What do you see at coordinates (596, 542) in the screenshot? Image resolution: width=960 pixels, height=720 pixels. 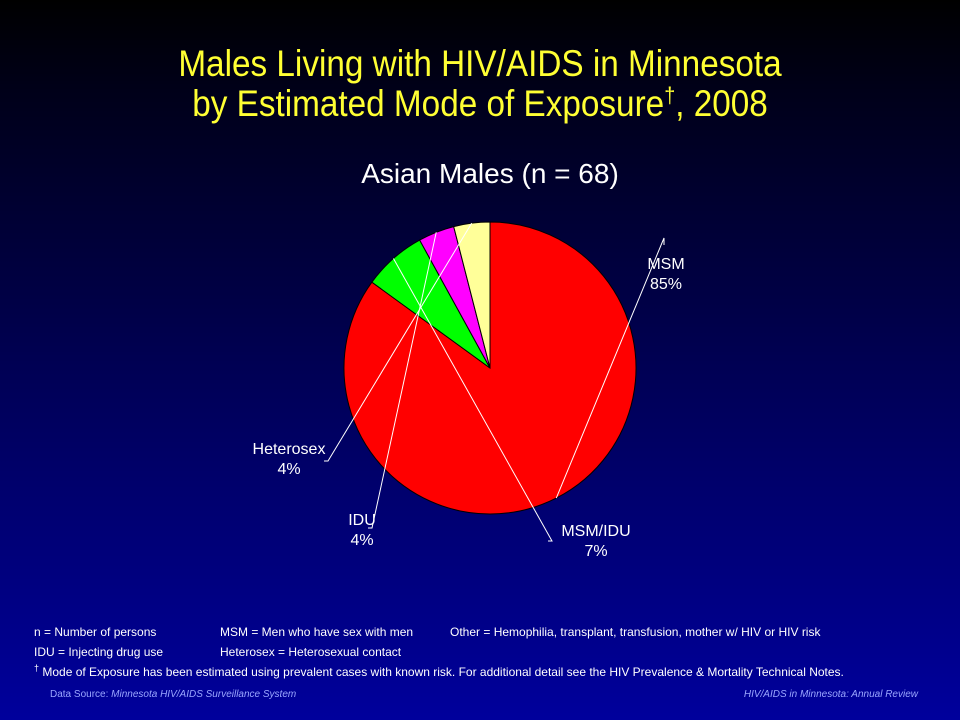 I see `label-msm-idu: MSM/IDU 7%` at bounding box center [596, 542].